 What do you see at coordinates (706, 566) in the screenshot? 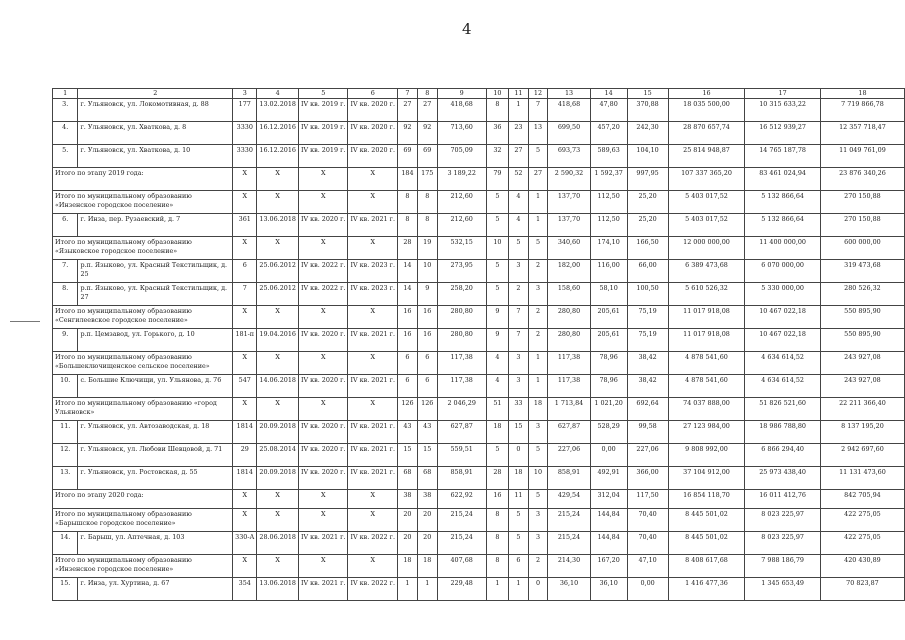
I see `table-cell: 8 408 617,68` at bounding box center [706, 566].